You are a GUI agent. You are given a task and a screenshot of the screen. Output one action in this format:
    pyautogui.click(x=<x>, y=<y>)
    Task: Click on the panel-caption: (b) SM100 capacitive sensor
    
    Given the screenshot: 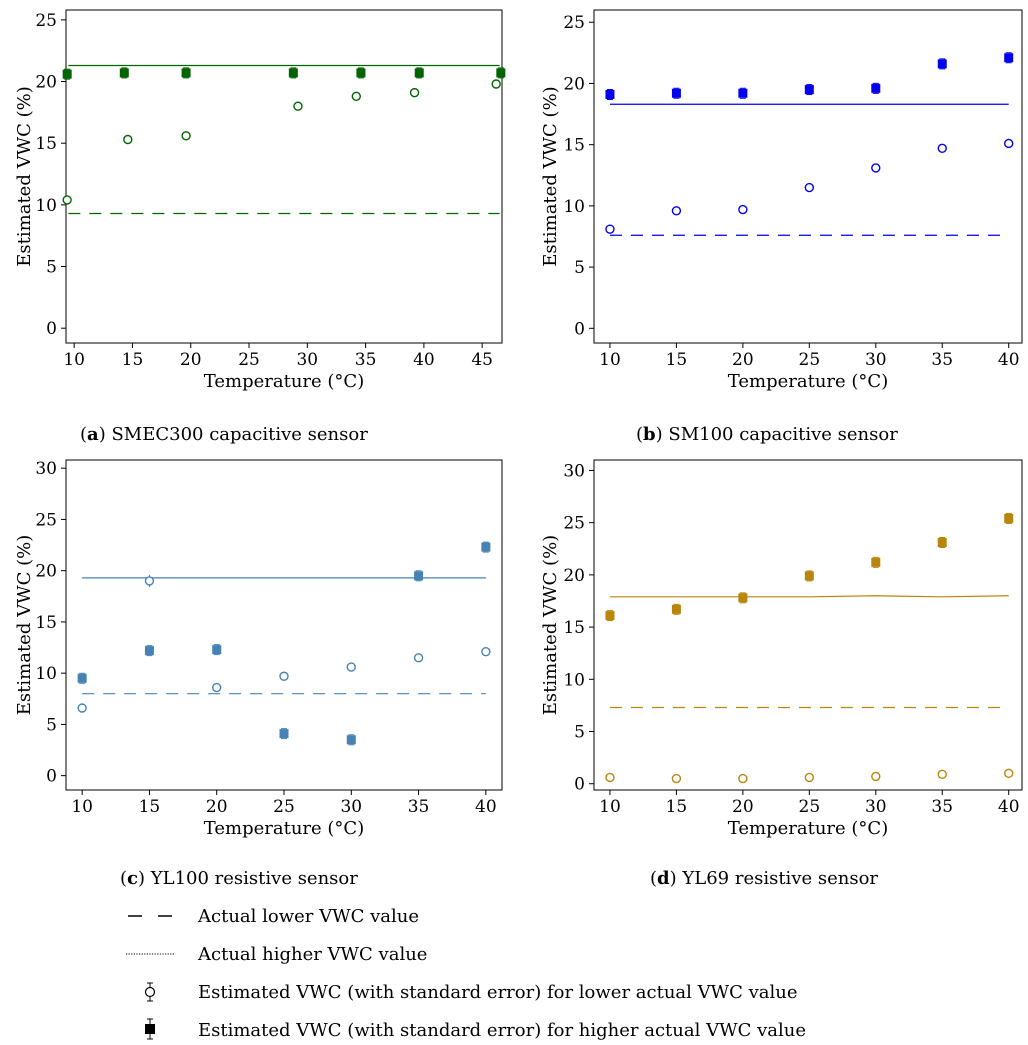 What is the action you would take?
    pyautogui.click(x=767, y=434)
    